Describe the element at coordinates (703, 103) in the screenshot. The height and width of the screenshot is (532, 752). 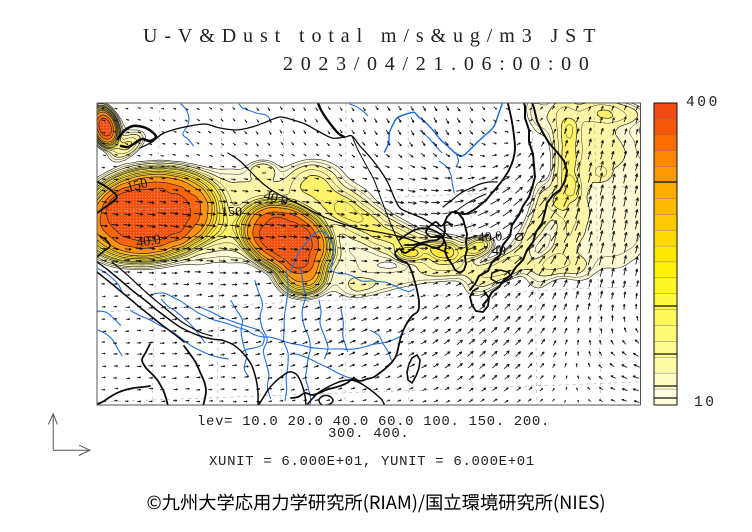
I see `svg-text: 400` at that location.